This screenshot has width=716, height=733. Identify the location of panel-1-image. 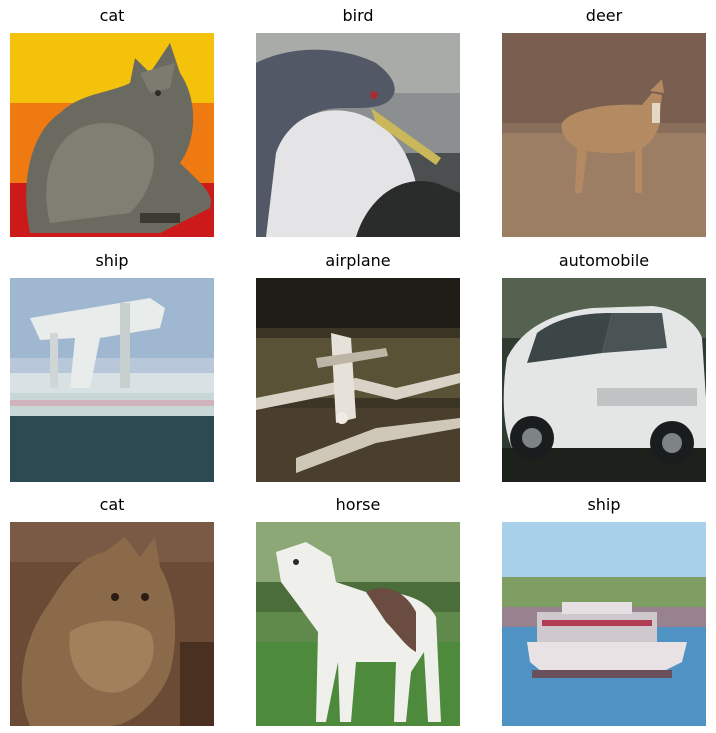
(112, 135).